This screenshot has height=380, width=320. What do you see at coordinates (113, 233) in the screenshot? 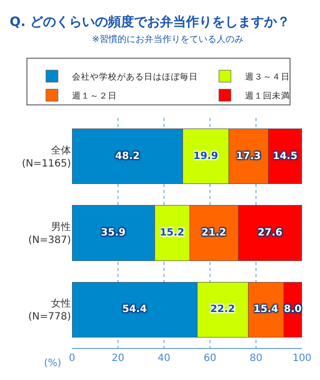
I see `data-label: 35.9` at bounding box center [113, 233].